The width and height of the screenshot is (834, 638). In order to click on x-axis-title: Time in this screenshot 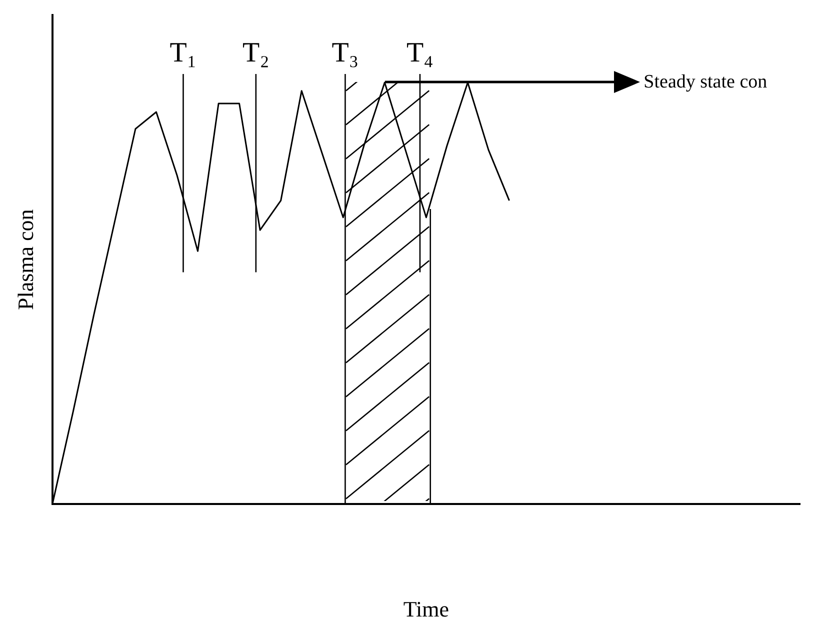, I will do `click(426, 609)`.